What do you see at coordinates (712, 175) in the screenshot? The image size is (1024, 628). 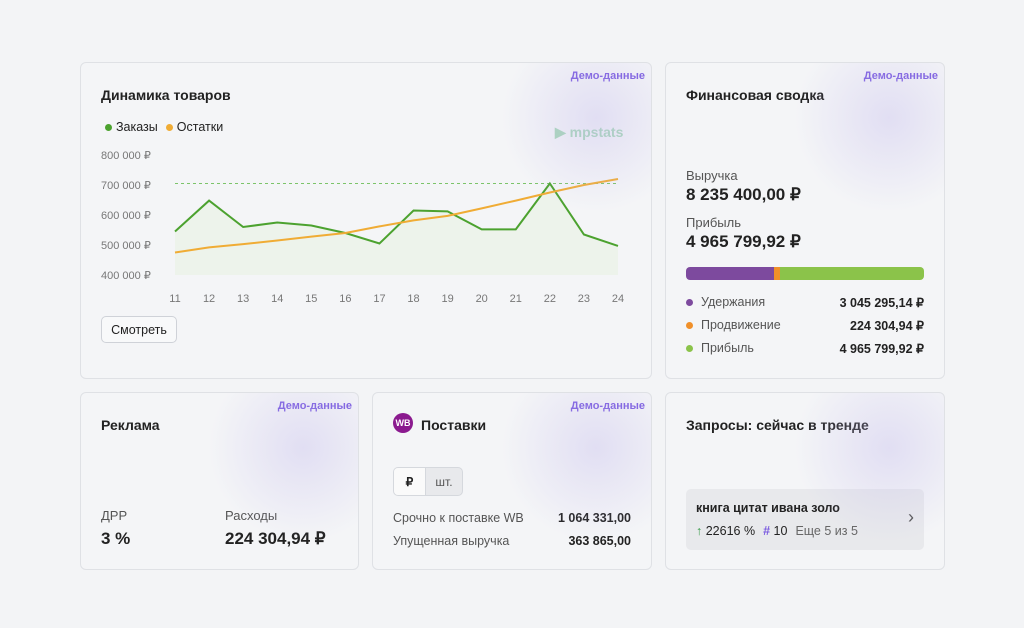 I see `revenue-label: Выручка` at bounding box center [712, 175].